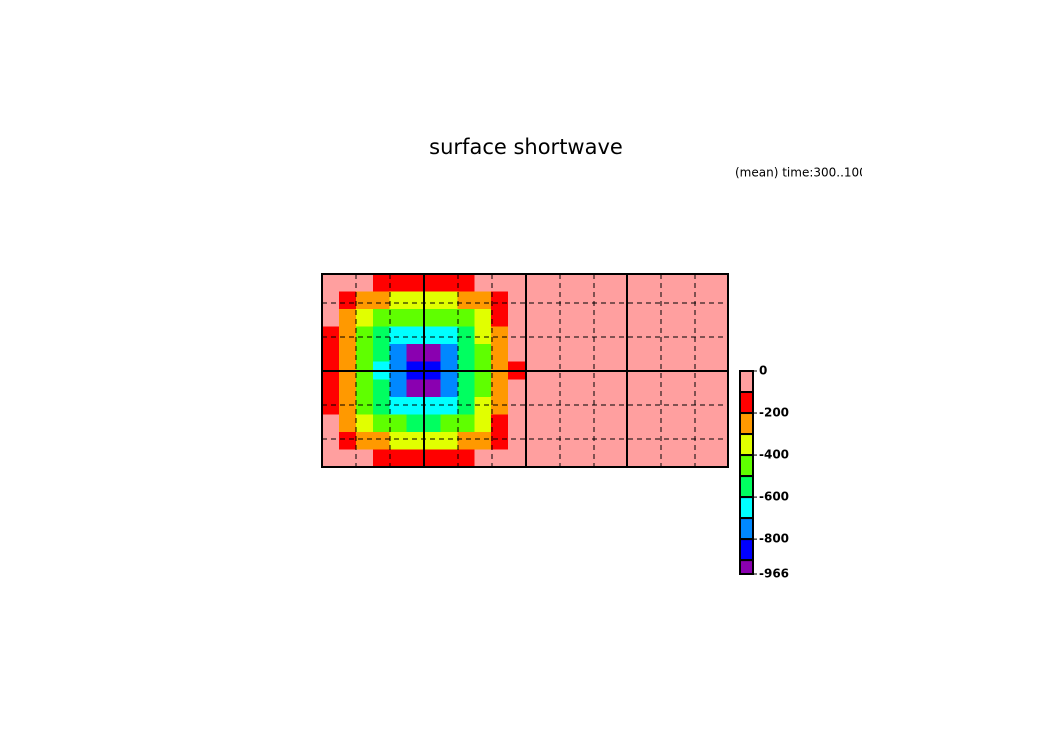 This screenshot has width=1050, height=742. Describe the element at coordinates (774, 455) in the screenshot. I see `colorbar-label: -400` at that location.